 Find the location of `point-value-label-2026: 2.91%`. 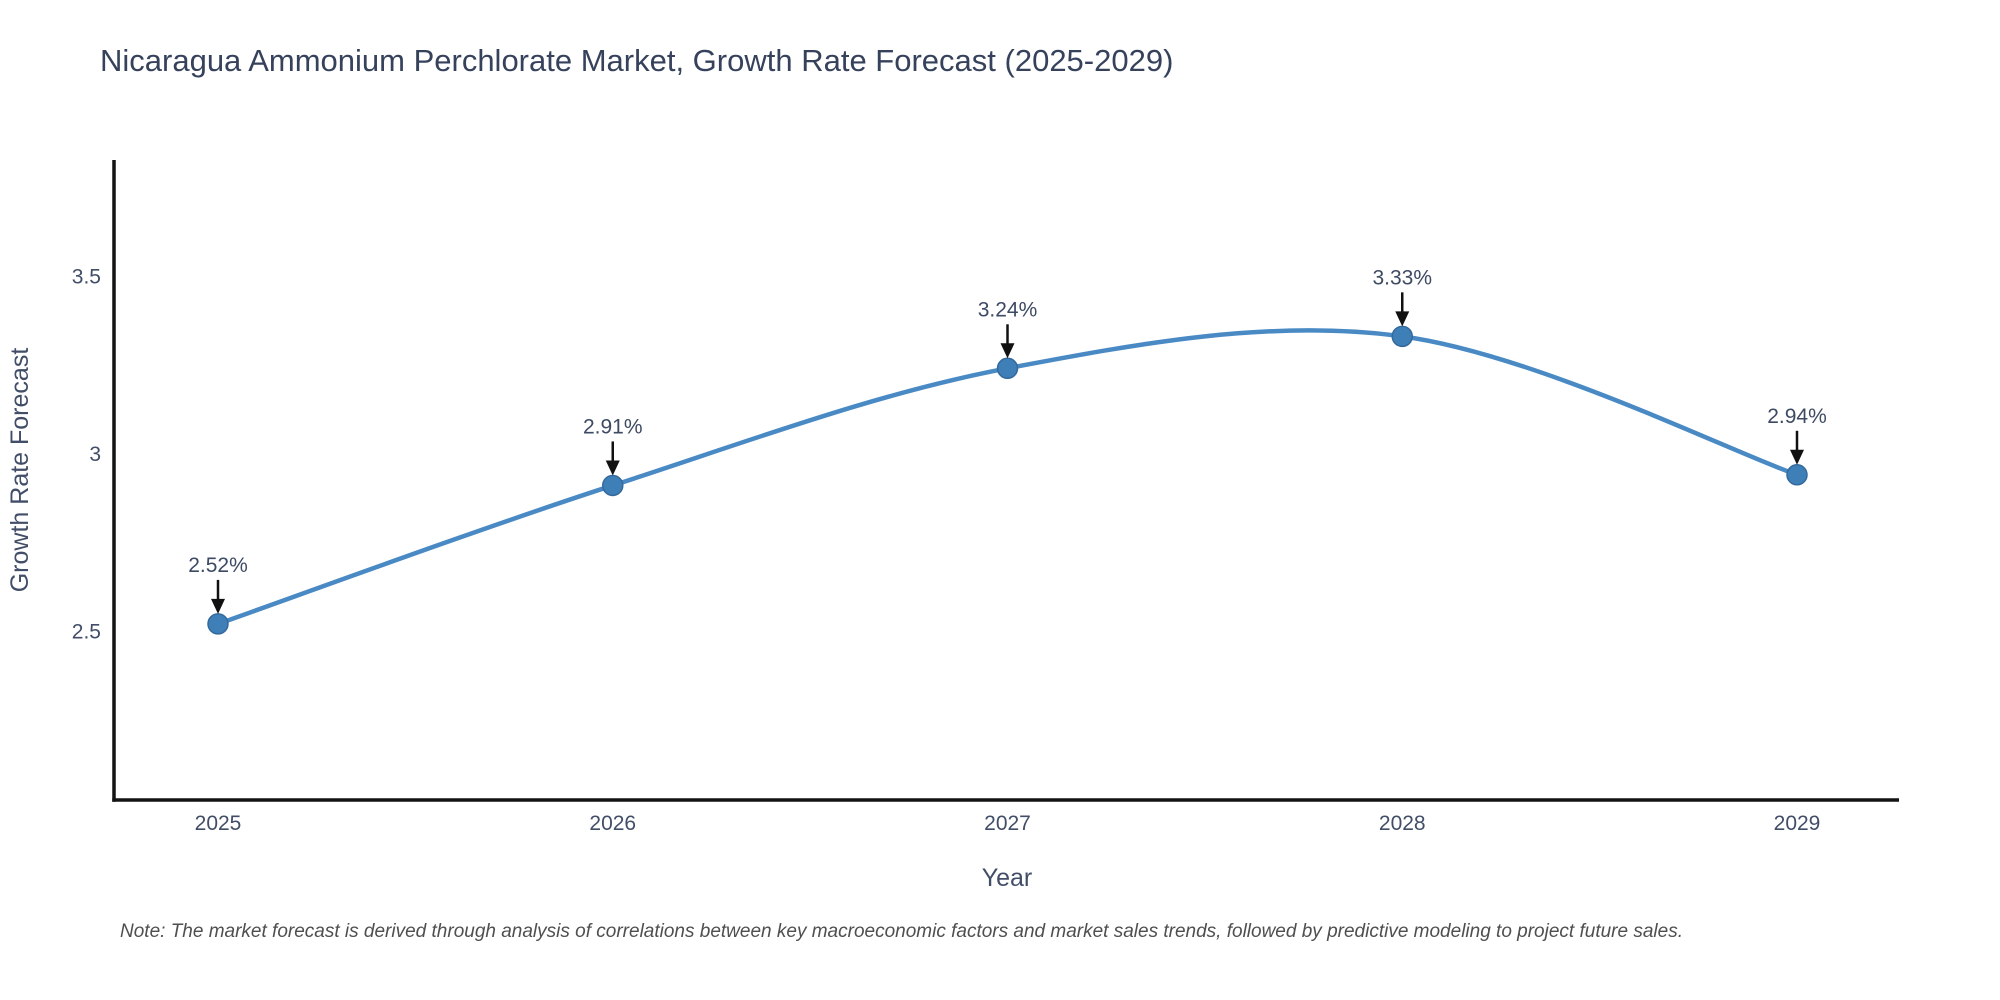

point-value-label-2026: 2.91% is located at coordinates (613, 426).